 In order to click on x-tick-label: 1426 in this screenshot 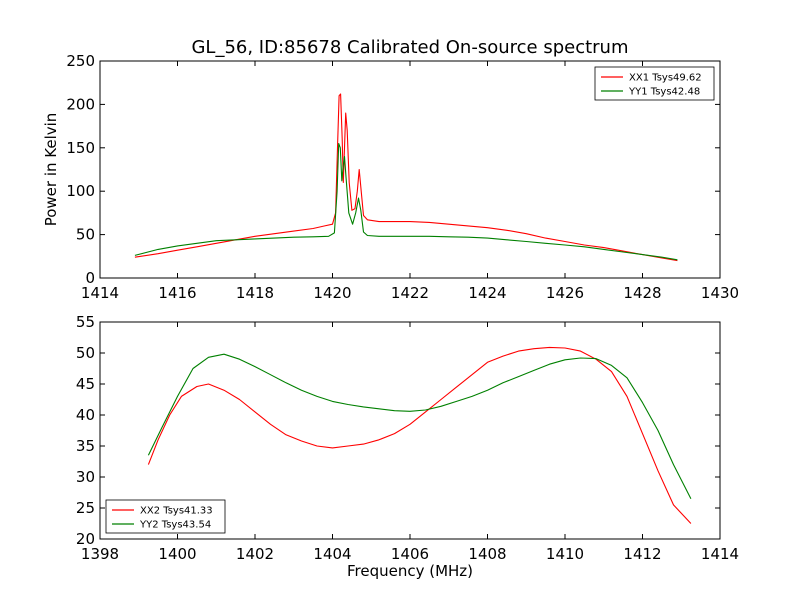, I will do `click(565, 293)`.